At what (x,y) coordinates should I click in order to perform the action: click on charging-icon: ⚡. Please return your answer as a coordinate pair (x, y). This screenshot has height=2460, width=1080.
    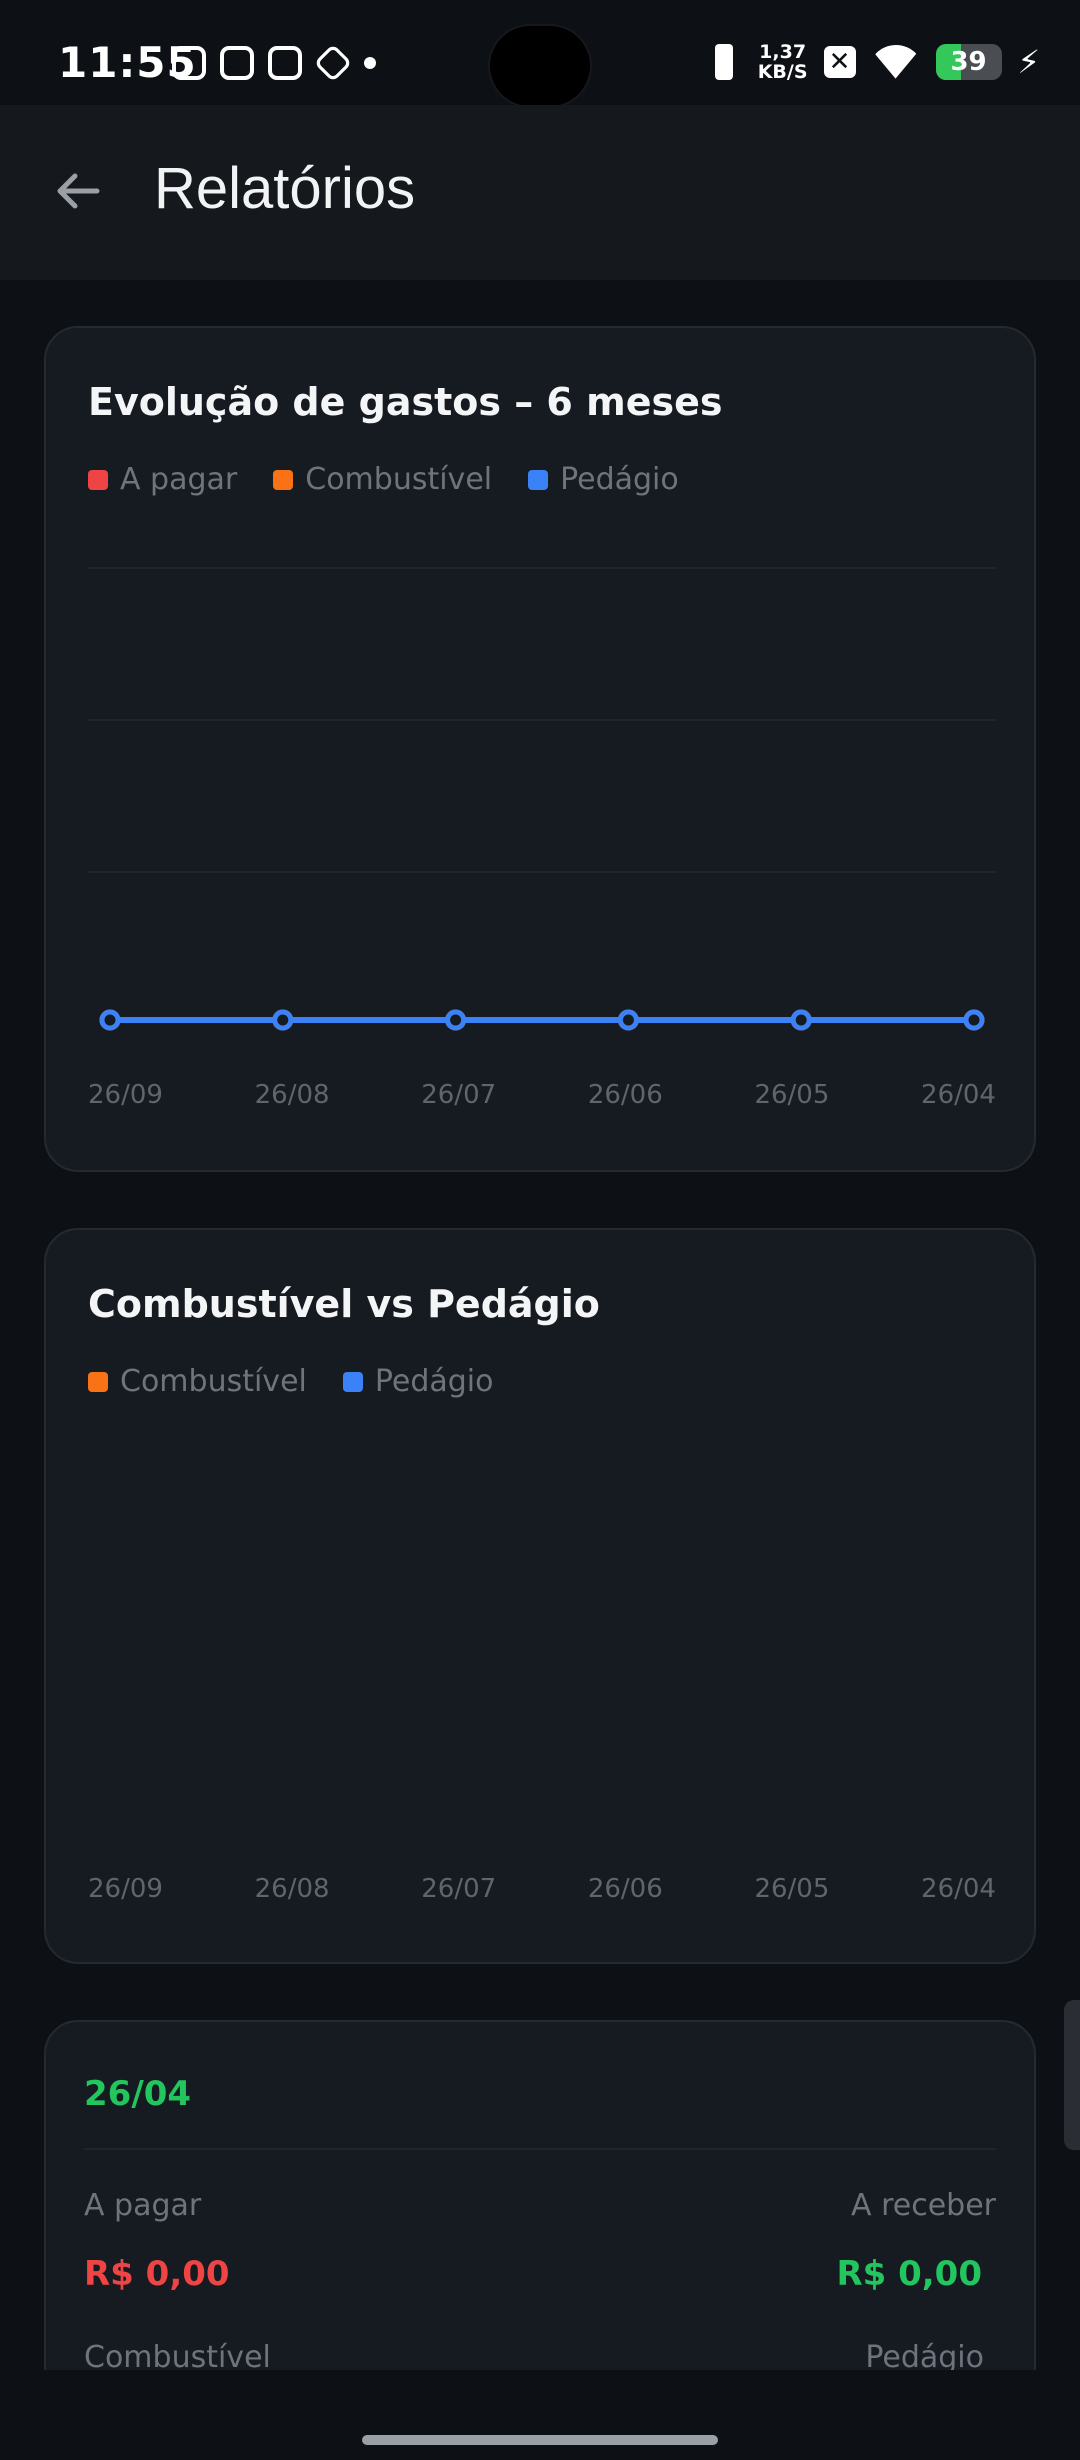
    Looking at the image, I should click on (1028, 62).